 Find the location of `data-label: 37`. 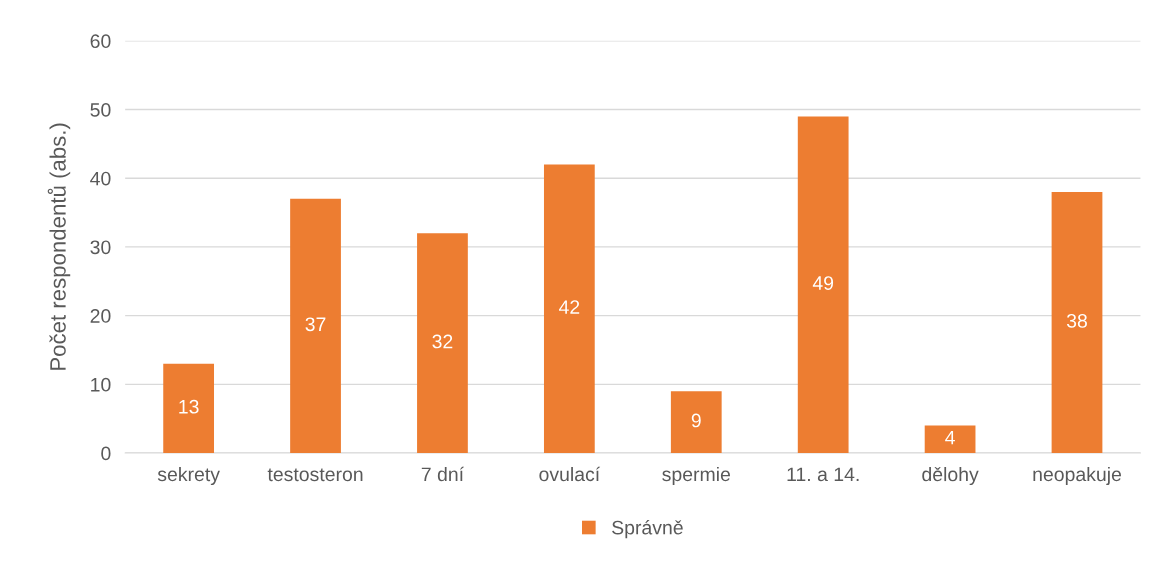

data-label: 37 is located at coordinates (315, 324).